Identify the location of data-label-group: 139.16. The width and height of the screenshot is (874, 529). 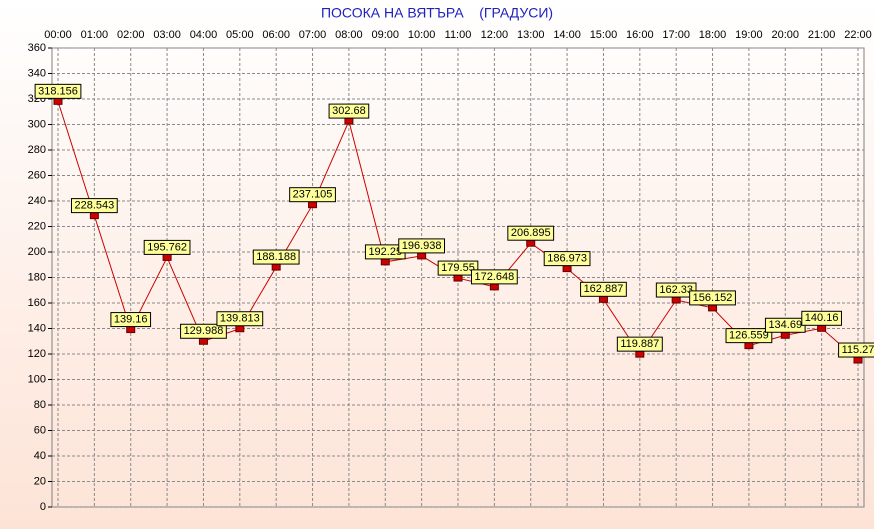
(131, 320).